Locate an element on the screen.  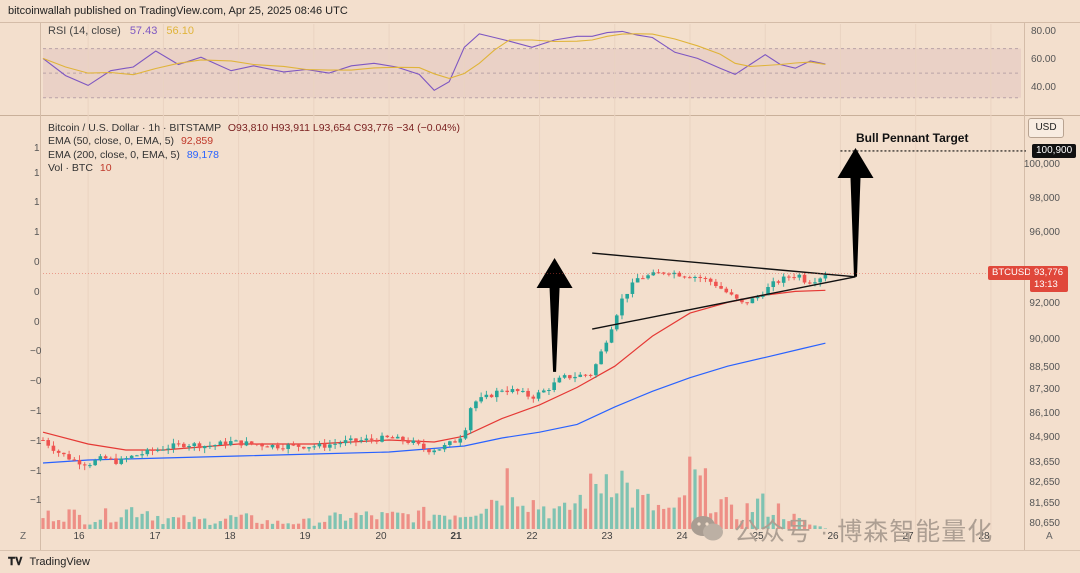
price-tick: 80,650 is located at coordinates (1044, 523).